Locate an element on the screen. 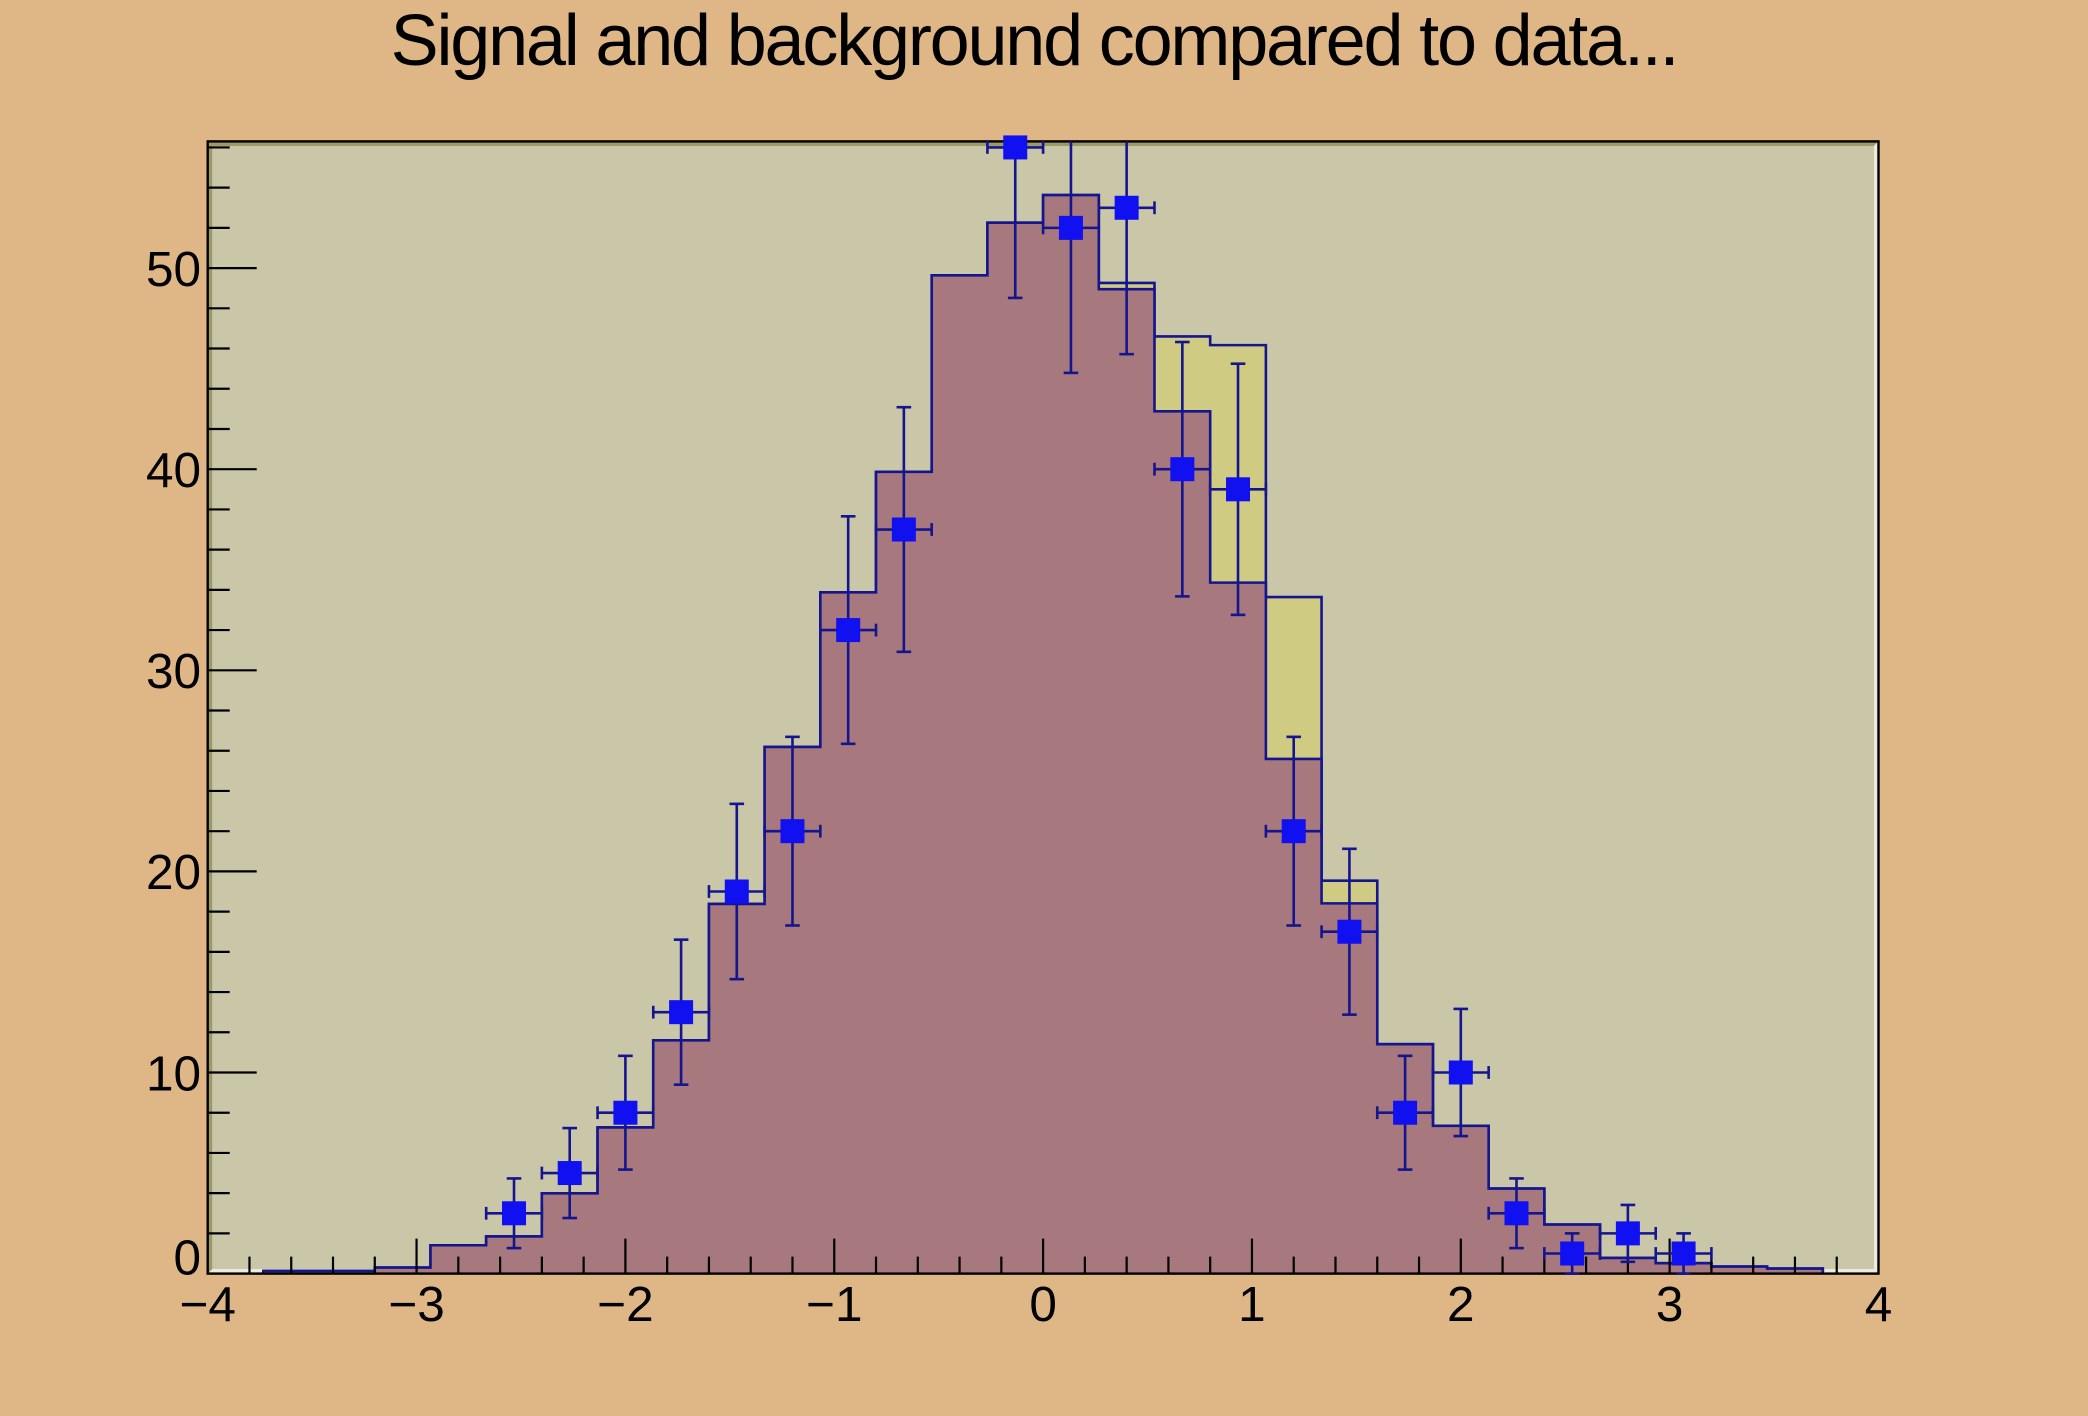 The width and height of the screenshot is (2088, 1416). y-axis-label: 10 is located at coordinates (173, 1073).